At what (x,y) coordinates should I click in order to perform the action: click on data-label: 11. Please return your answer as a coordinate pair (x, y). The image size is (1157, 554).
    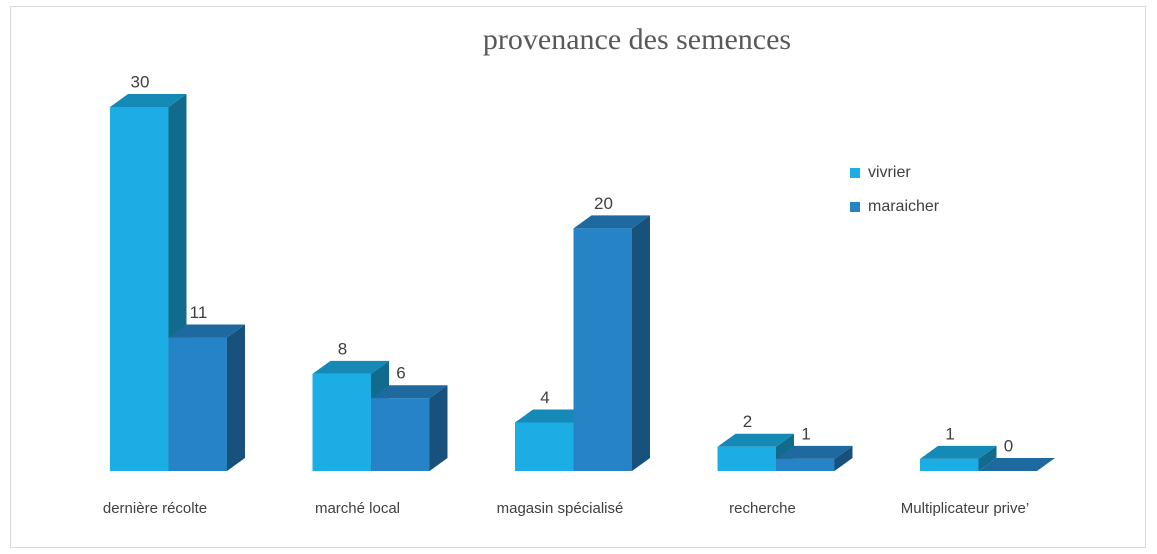
    Looking at the image, I should click on (199, 312).